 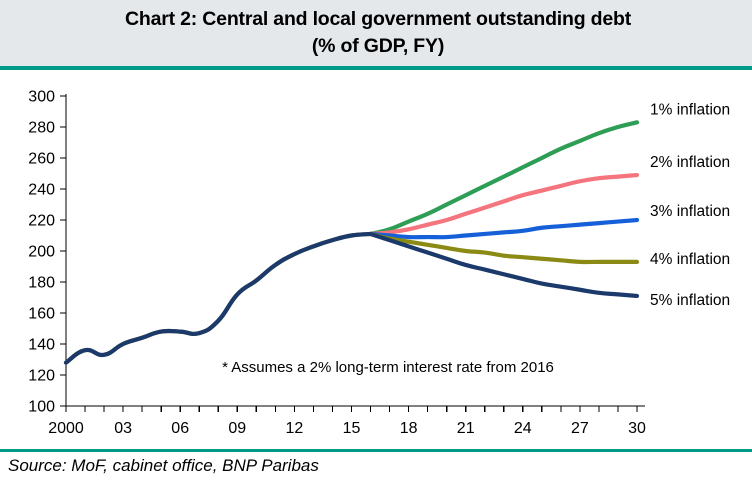 I want to click on series-line-3pct, so click(x=504, y=228).